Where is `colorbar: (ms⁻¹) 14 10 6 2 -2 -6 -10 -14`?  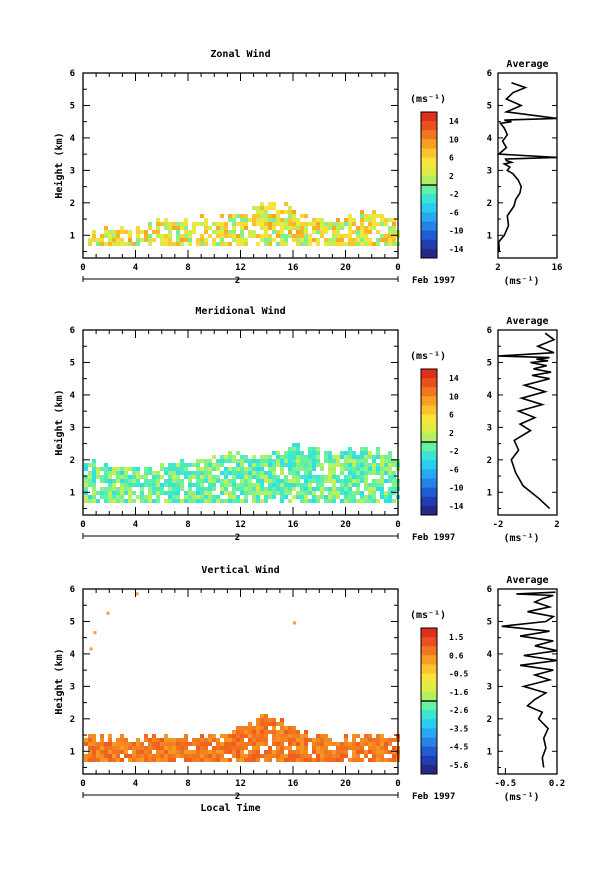 colorbar: (ms⁻¹) 14 10 6 2 -2 -6 -10 -14 is located at coordinates (437, 433).